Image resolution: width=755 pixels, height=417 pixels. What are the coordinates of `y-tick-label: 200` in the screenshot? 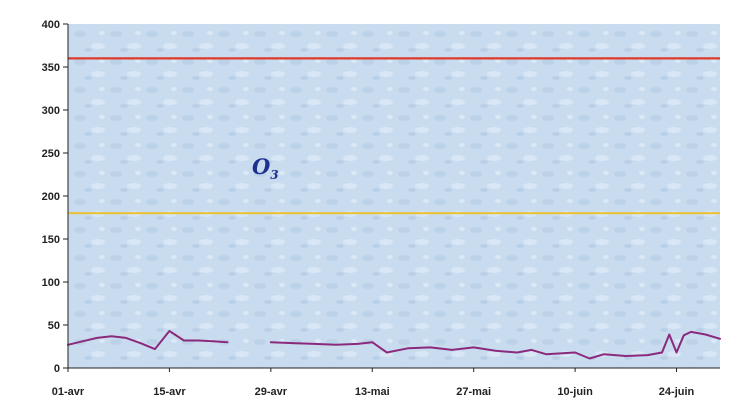 It's located at (51, 197).